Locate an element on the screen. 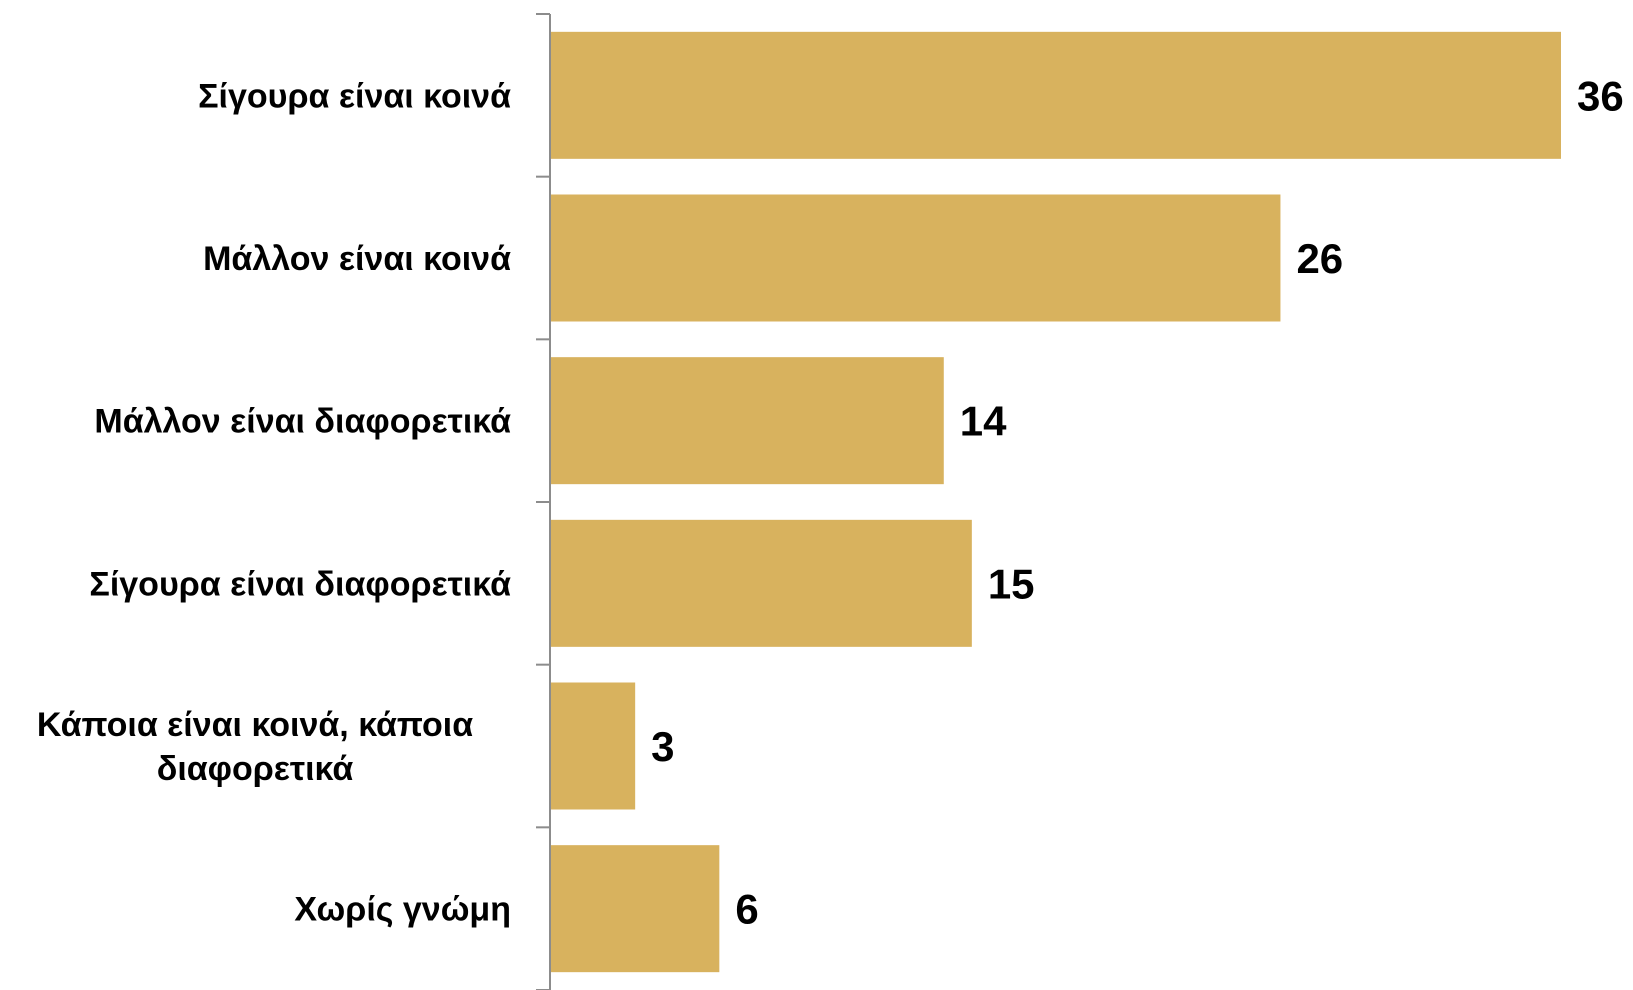  category-label: Μάλλον είναι κοινά is located at coordinates (357, 259).